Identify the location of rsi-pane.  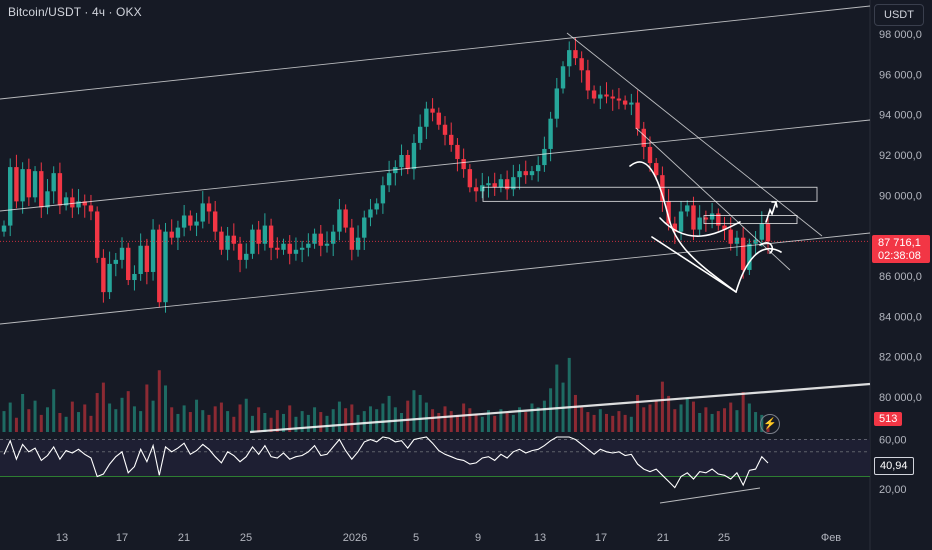
(435, 462).